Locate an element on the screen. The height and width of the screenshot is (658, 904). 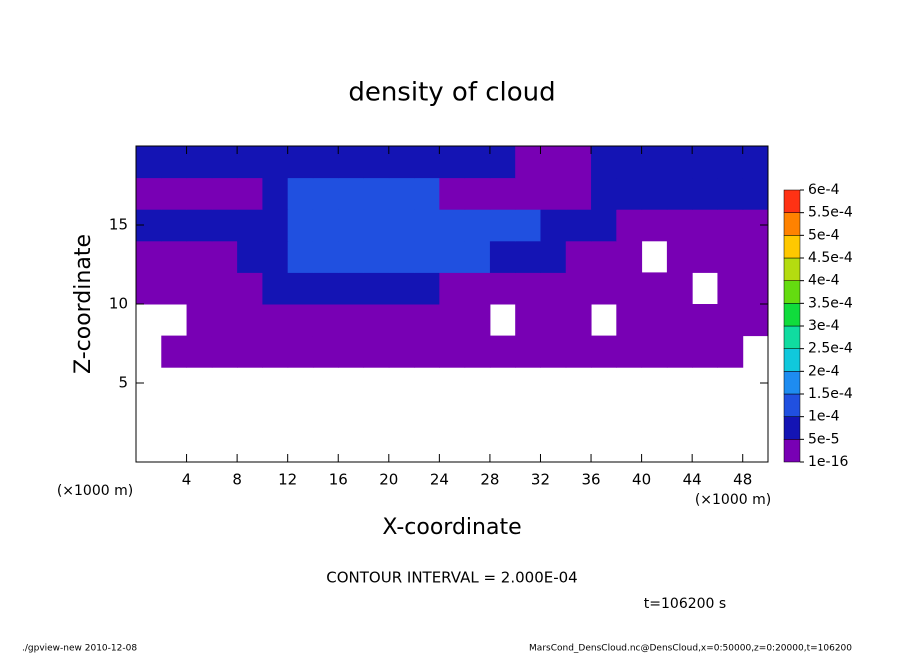
colorbar-label: 1.5e-4 is located at coordinates (830, 394).